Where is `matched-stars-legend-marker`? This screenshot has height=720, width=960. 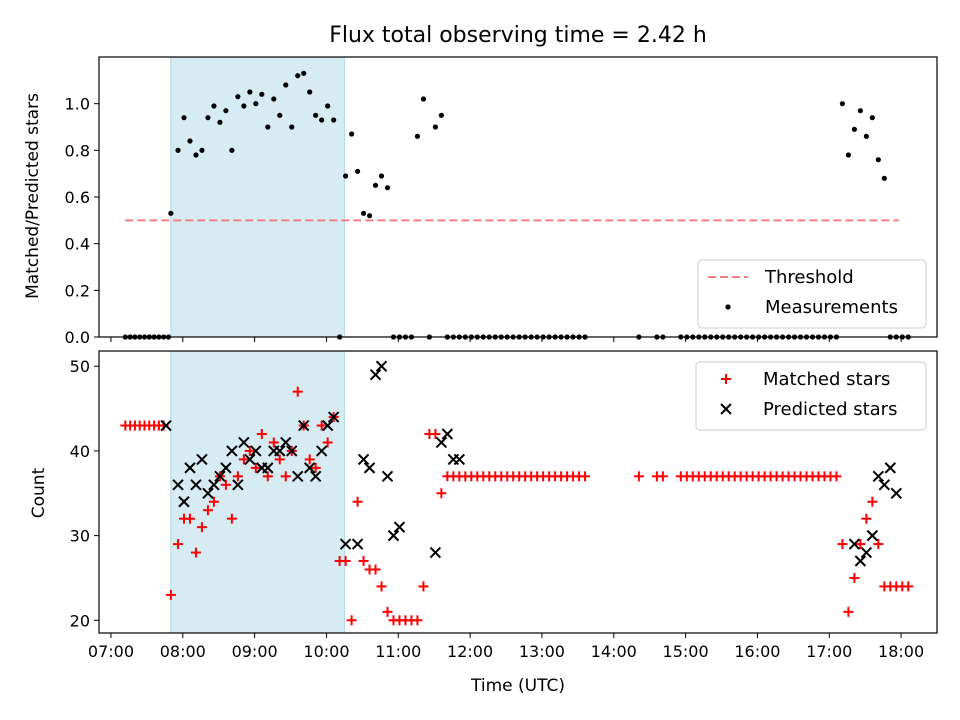 matched-stars-legend-marker is located at coordinates (726, 379).